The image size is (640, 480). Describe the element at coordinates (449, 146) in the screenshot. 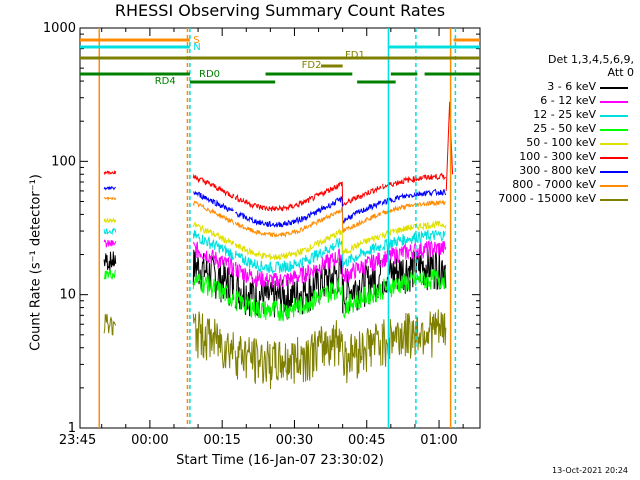

I see `flare-spike` at that location.